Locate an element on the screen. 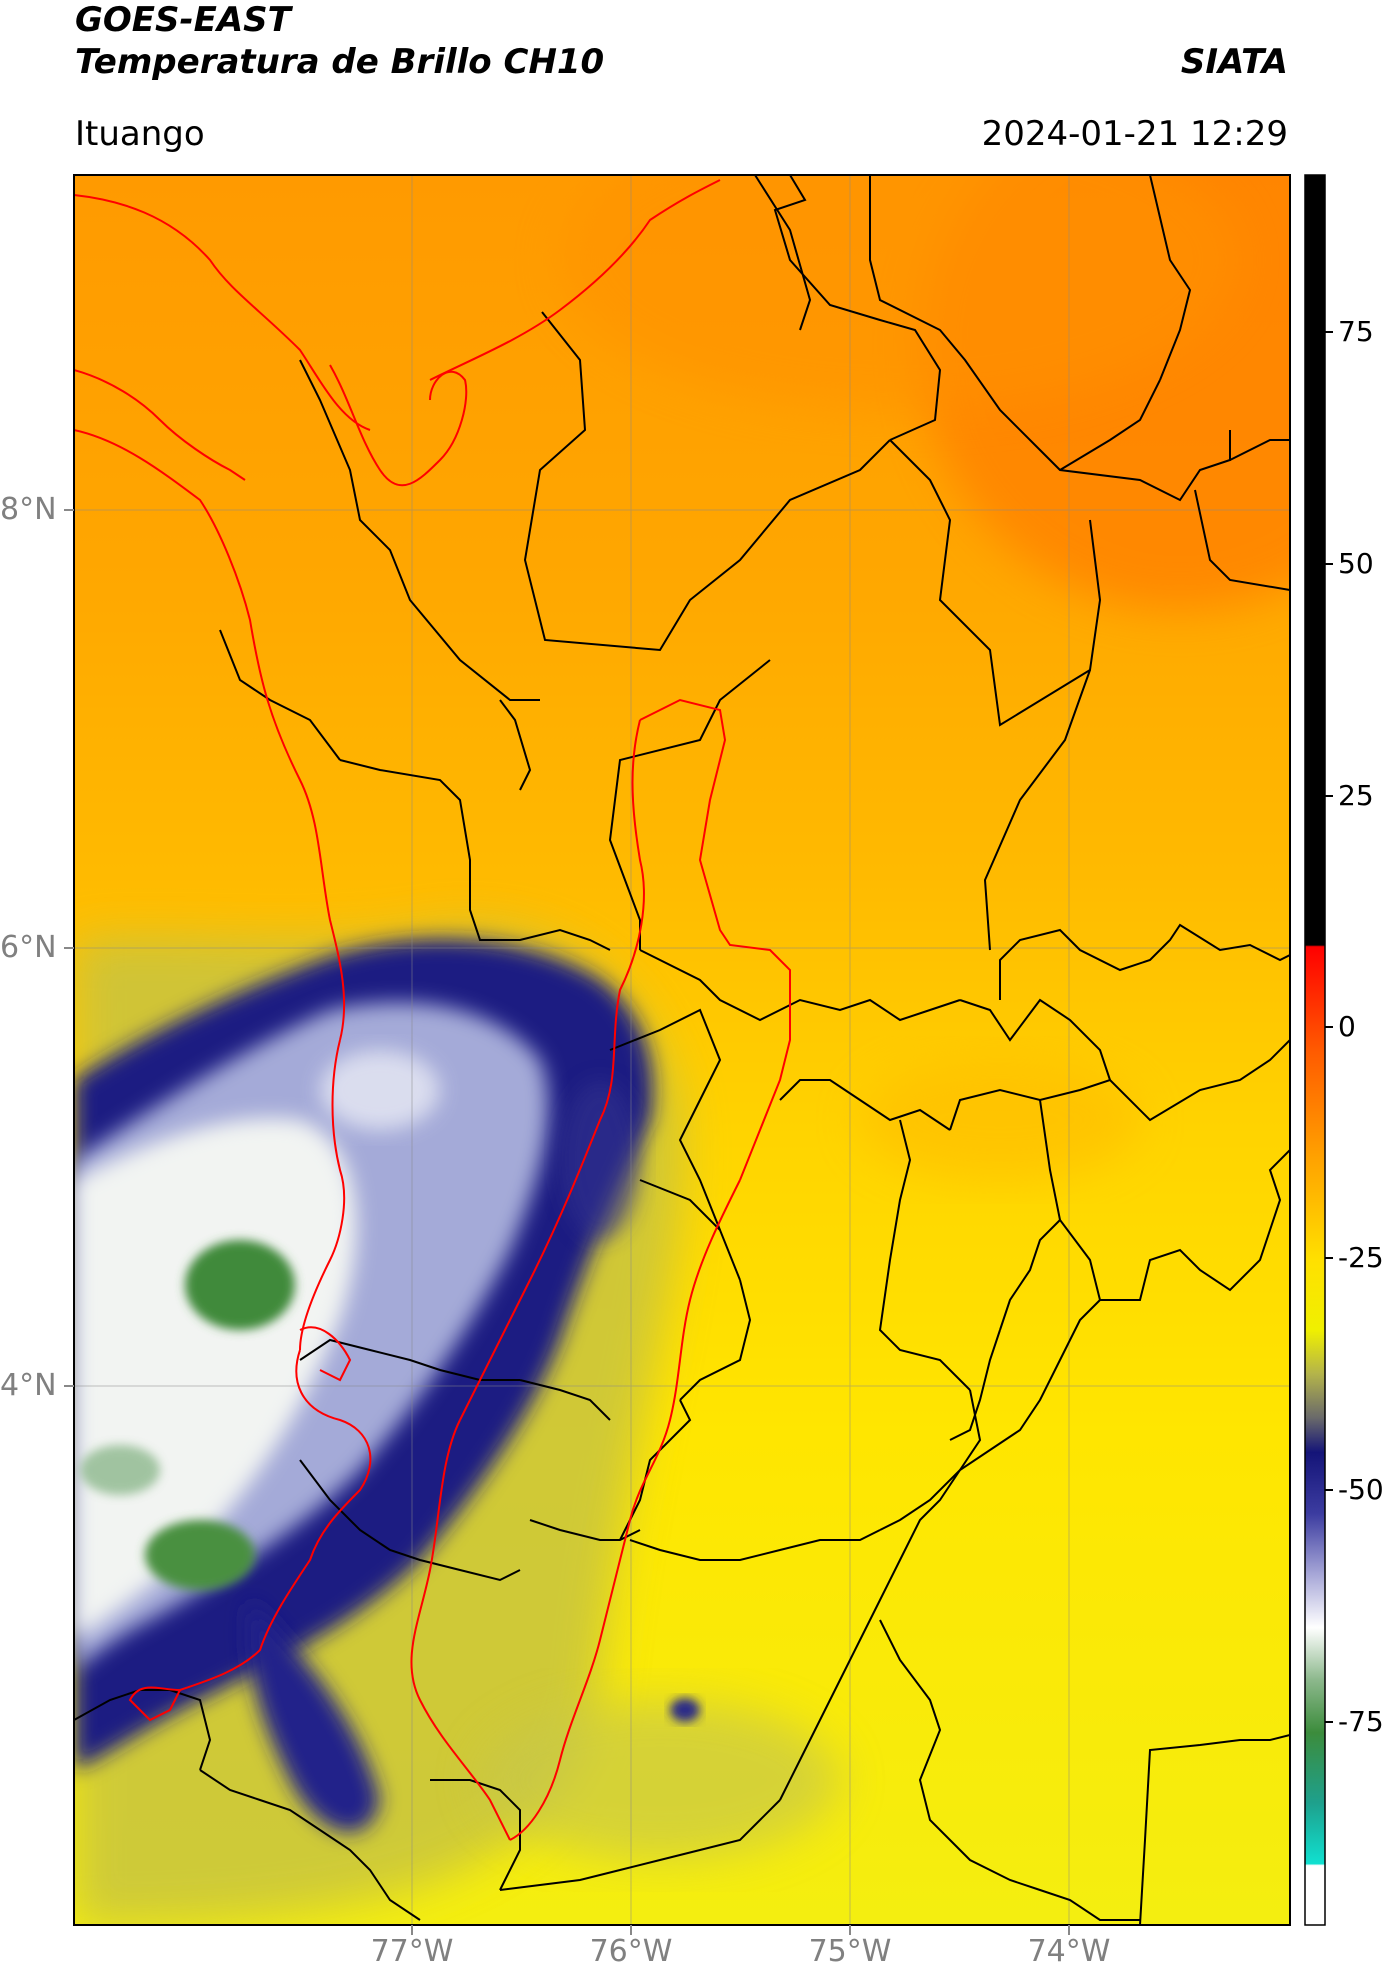 The height and width of the screenshot is (1981, 1384). lon-label-75w: 75°W is located at coordinates (850, 1951).